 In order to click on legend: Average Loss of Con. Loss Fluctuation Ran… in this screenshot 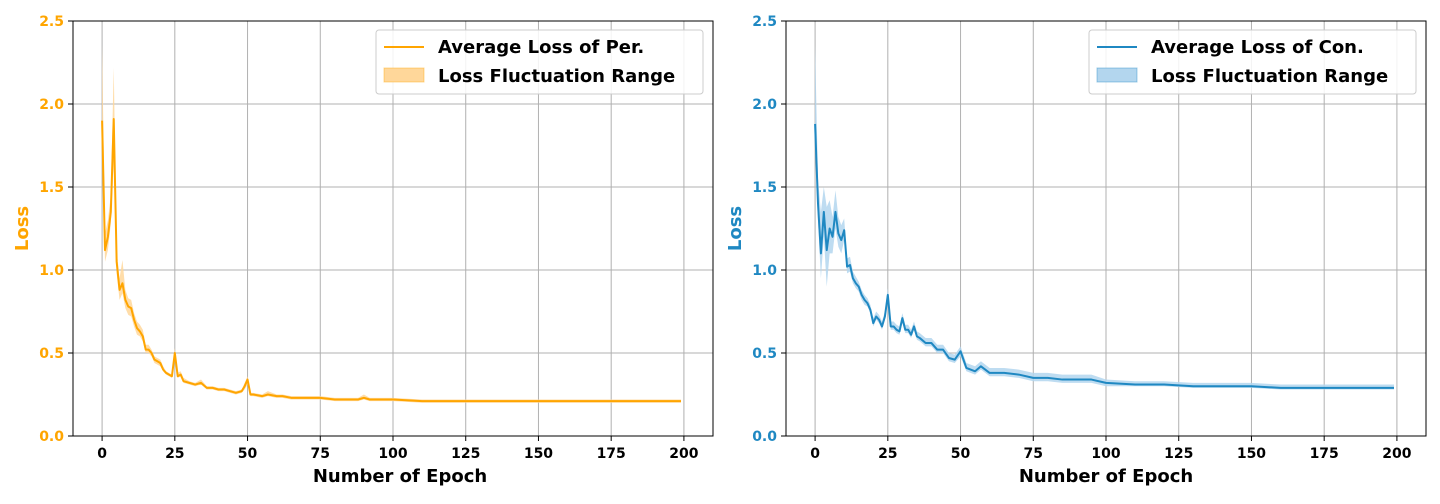, I will do `click(1252, 62)`.